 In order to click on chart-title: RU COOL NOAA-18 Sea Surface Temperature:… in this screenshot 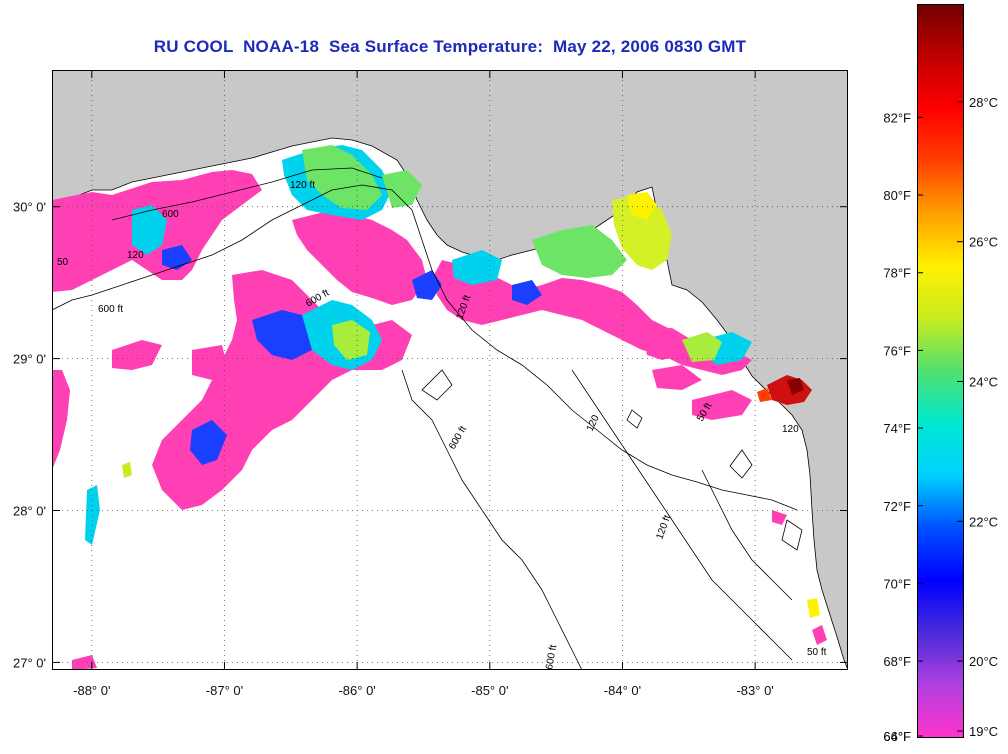, I will do `click(450, 46)`.